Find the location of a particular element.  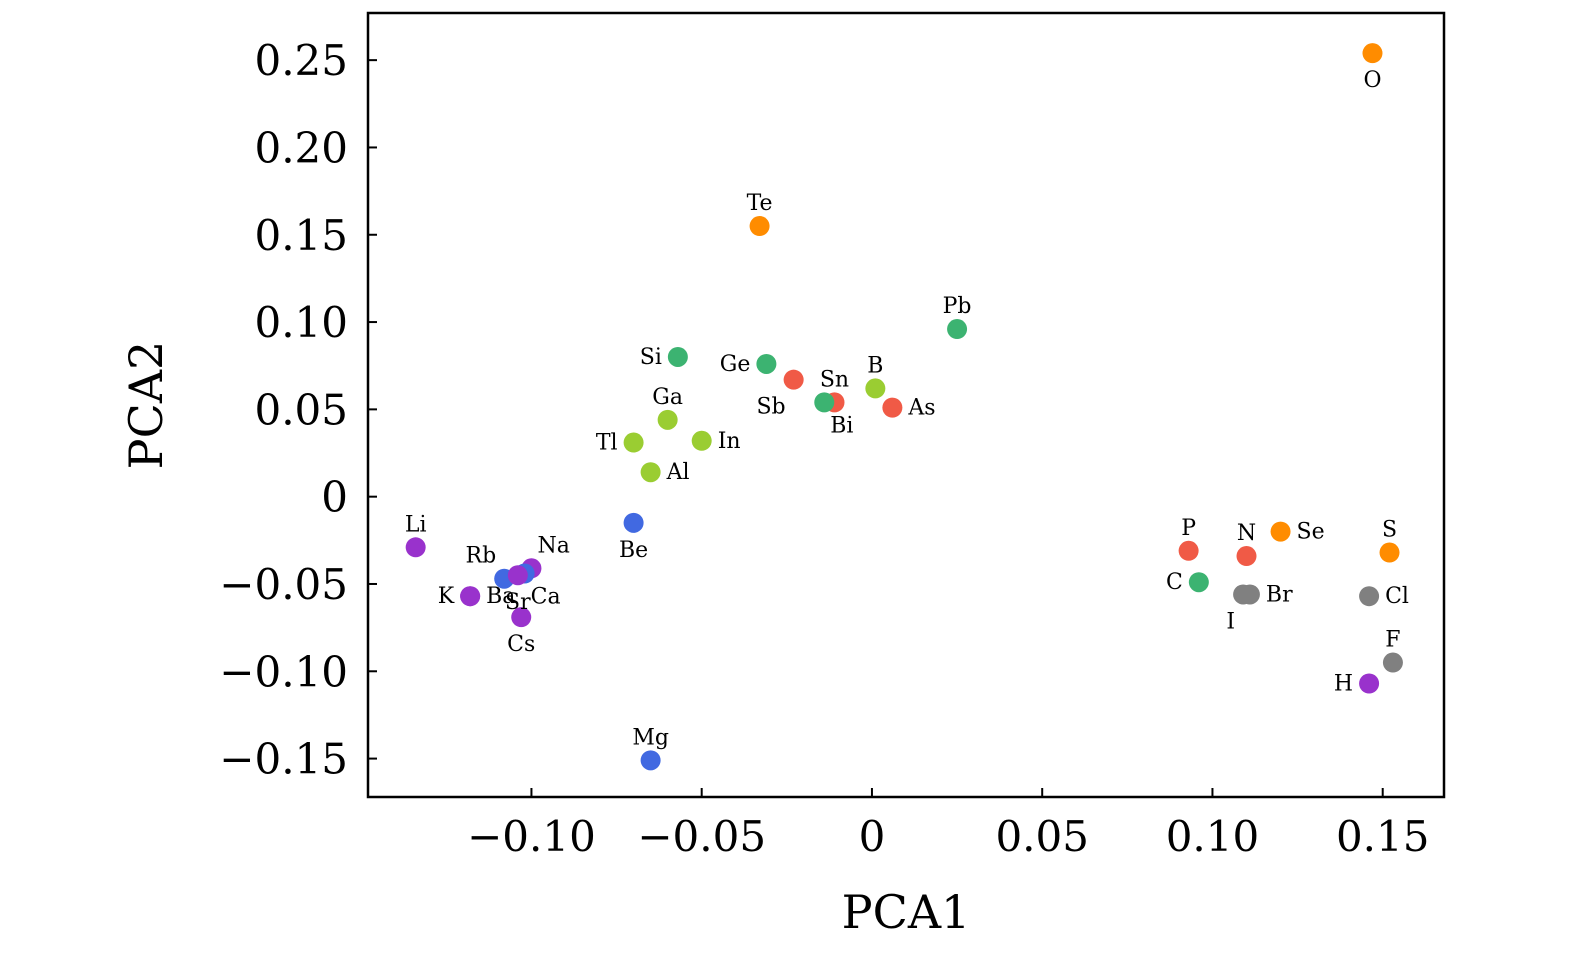

point-label-cs: Cs is located at coordinates (521, 644).